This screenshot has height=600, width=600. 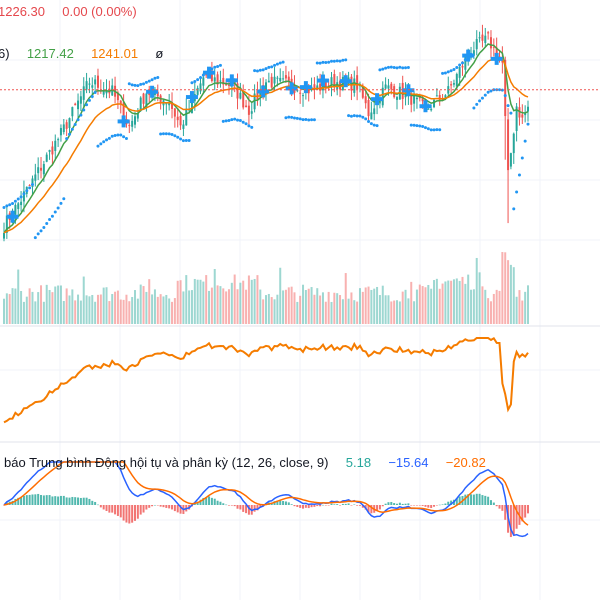 What do you see at coordinates (408, 462) in the screenshot?
I see `signal-value: −15.64` at bounding box center [408, 462].